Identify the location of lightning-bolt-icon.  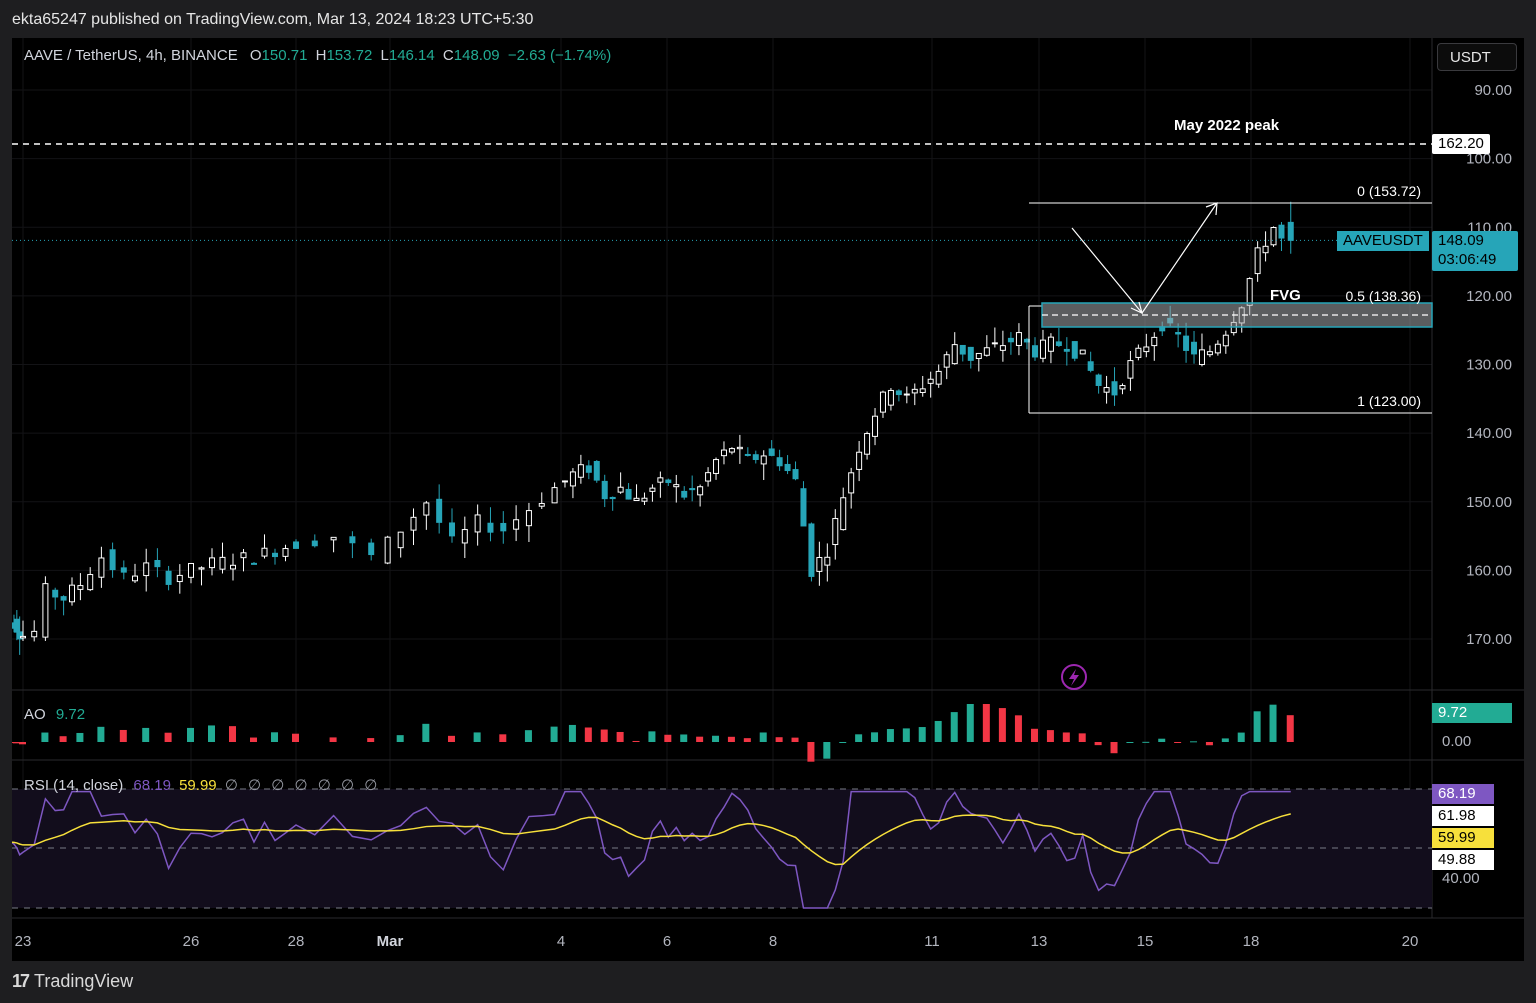
(1074, 677).